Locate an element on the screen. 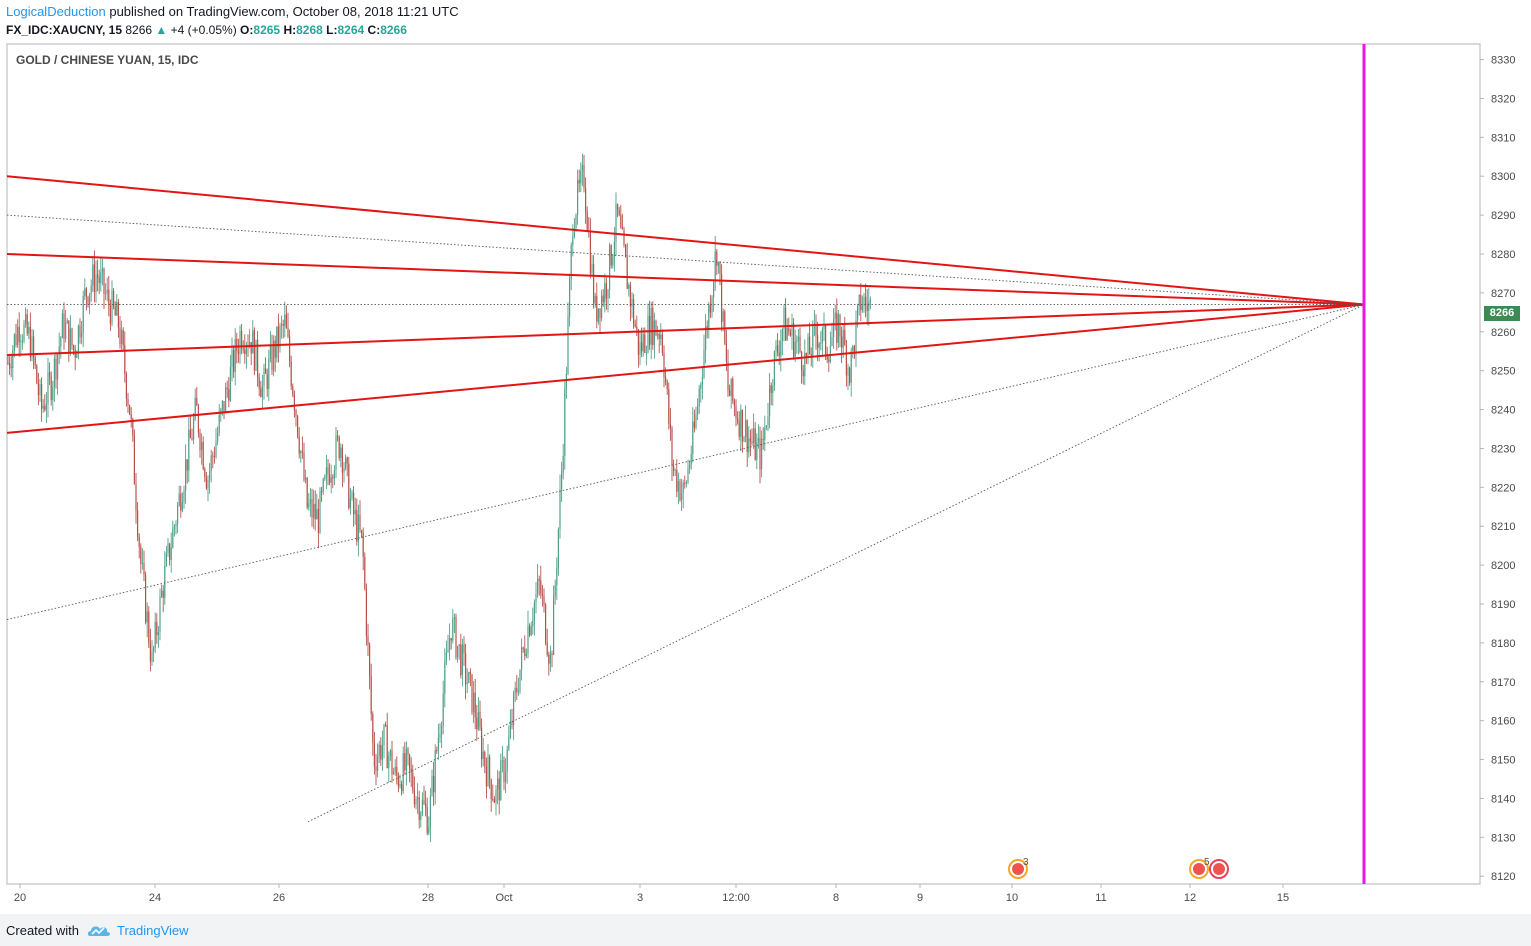  x-tick-label: 12 is located at coordinates (1190, 898).